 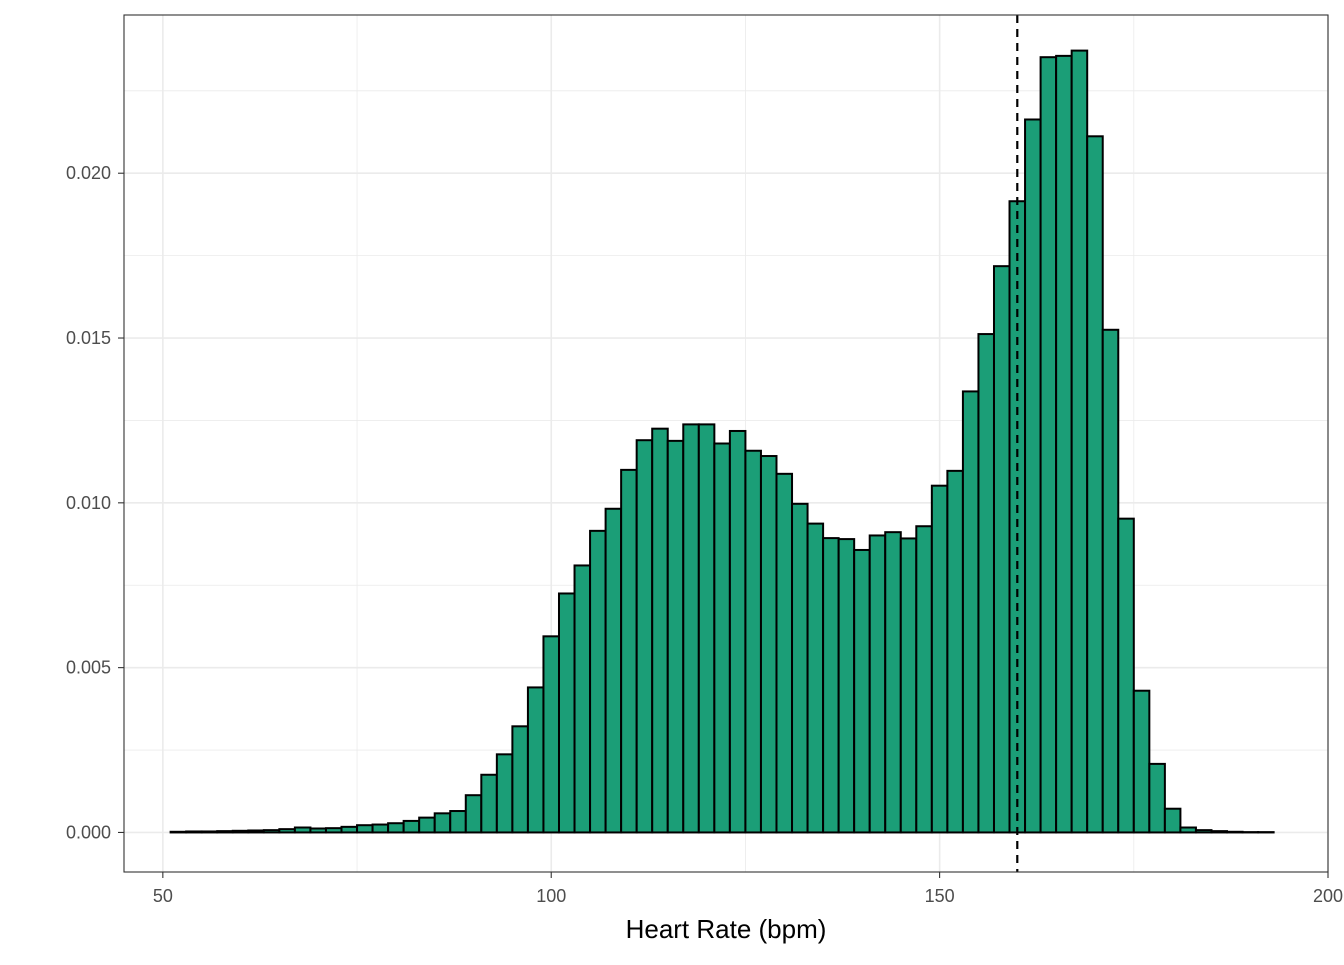 I want to click on x-tick-label: 150, so click(x=940, y=896).